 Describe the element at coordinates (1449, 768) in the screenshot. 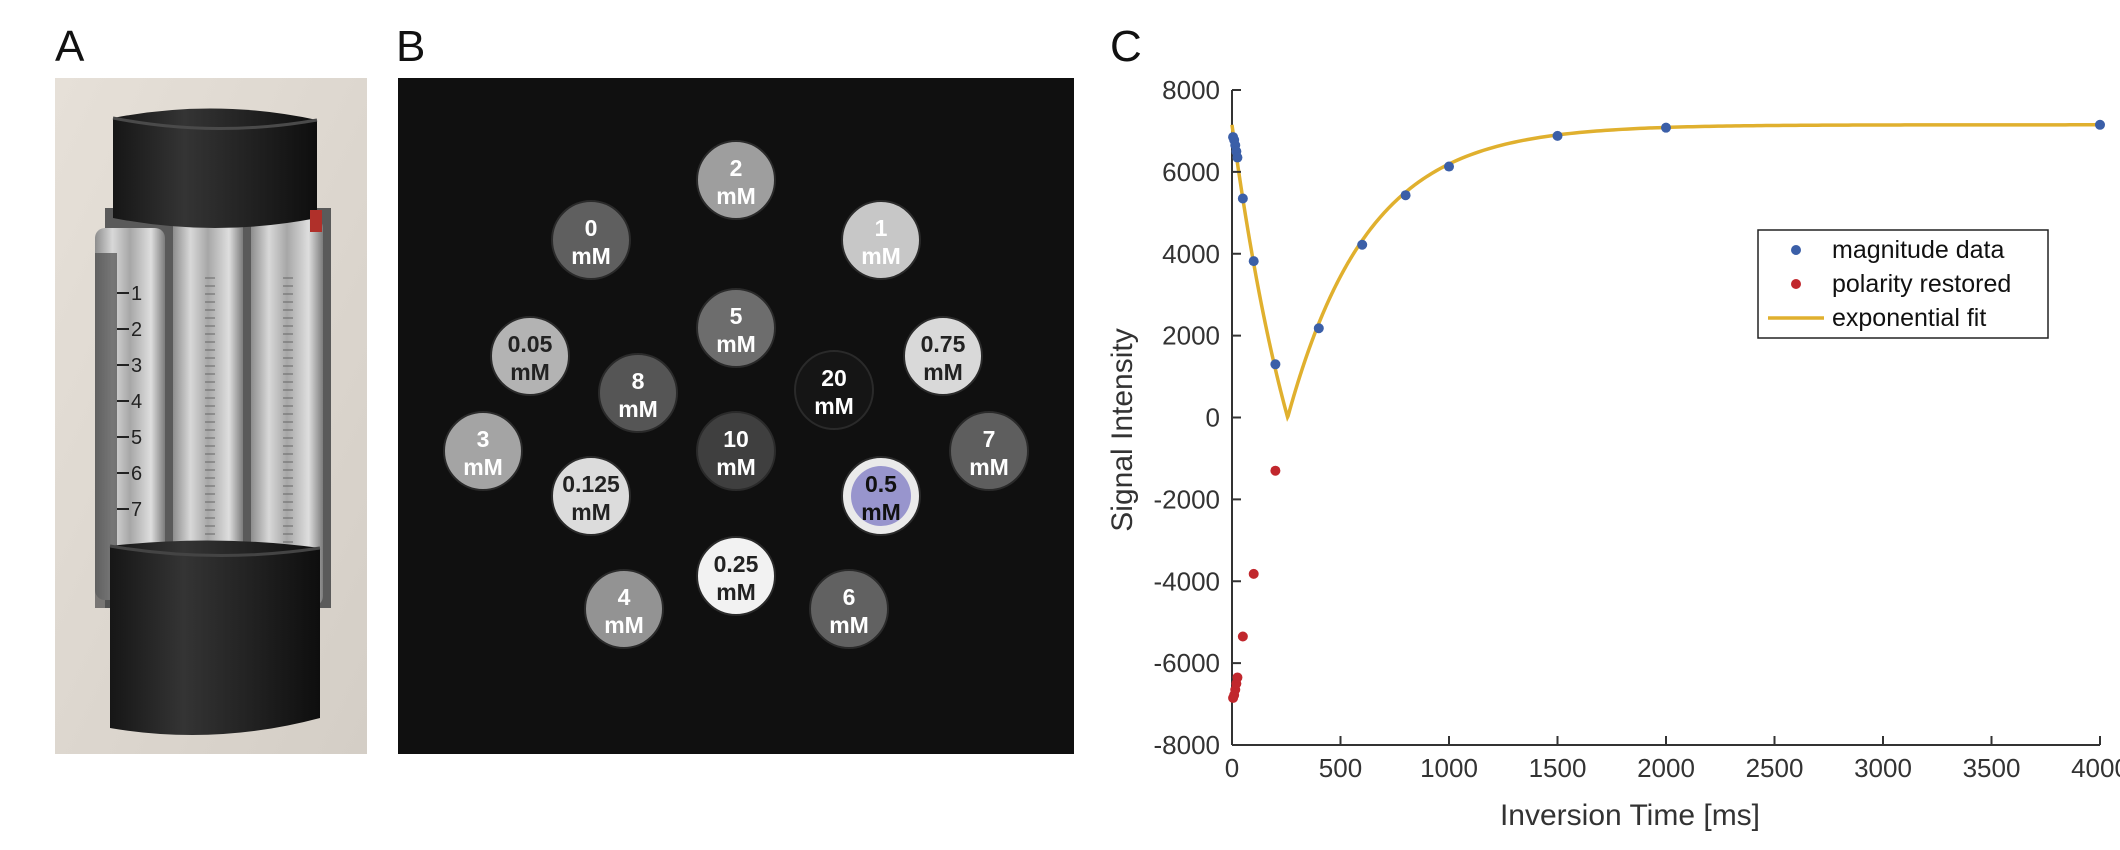

I see `x-tick-label: 1000` at that location.